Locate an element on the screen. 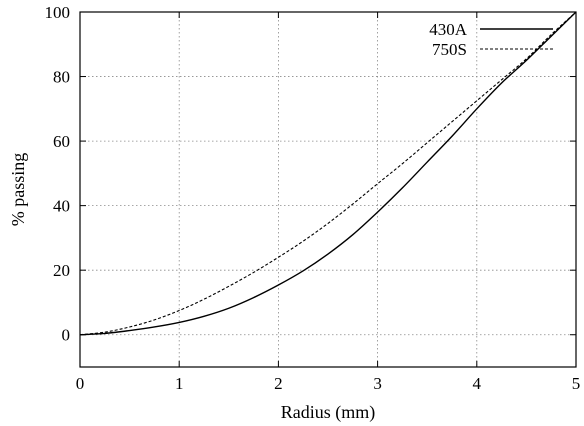  y-tick-label: 60 is located at coordinates (61, 141).